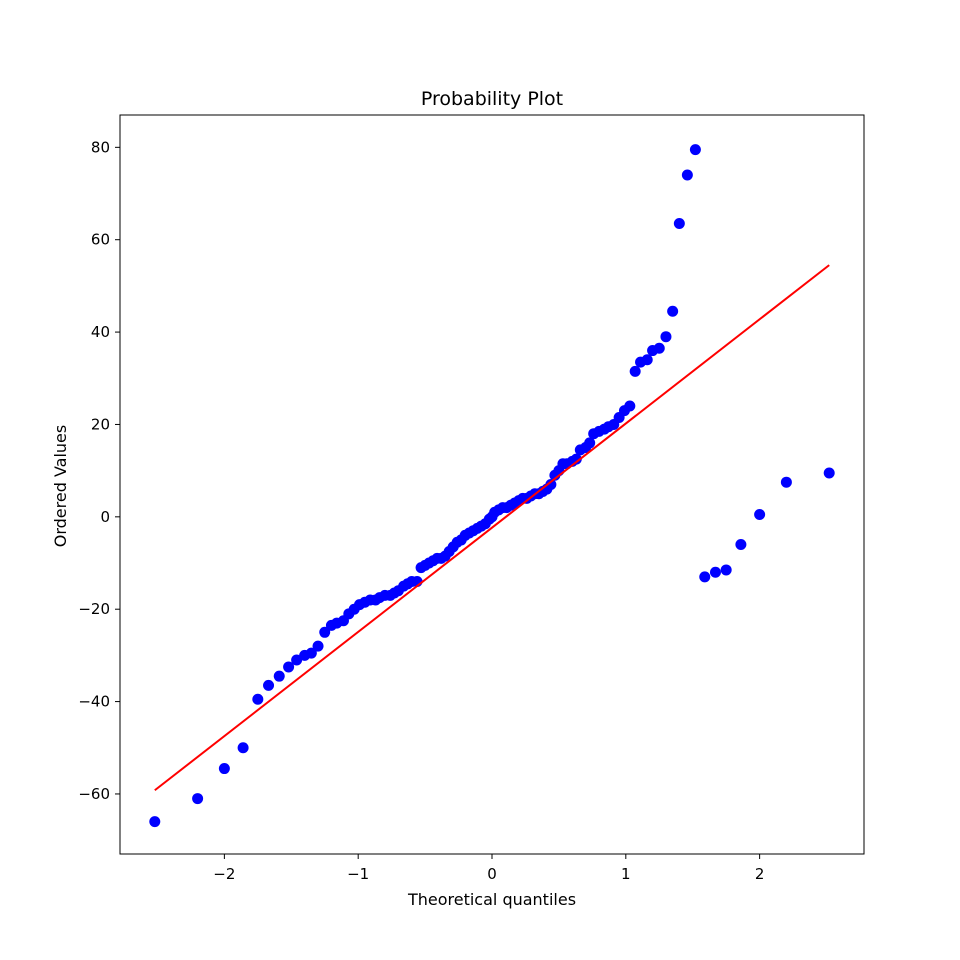 The width and height of the screenshot is (960, 960). Describe the element at coordinates (94, 609) in the screenshot. I see `y-tick-label: −20` at that location.